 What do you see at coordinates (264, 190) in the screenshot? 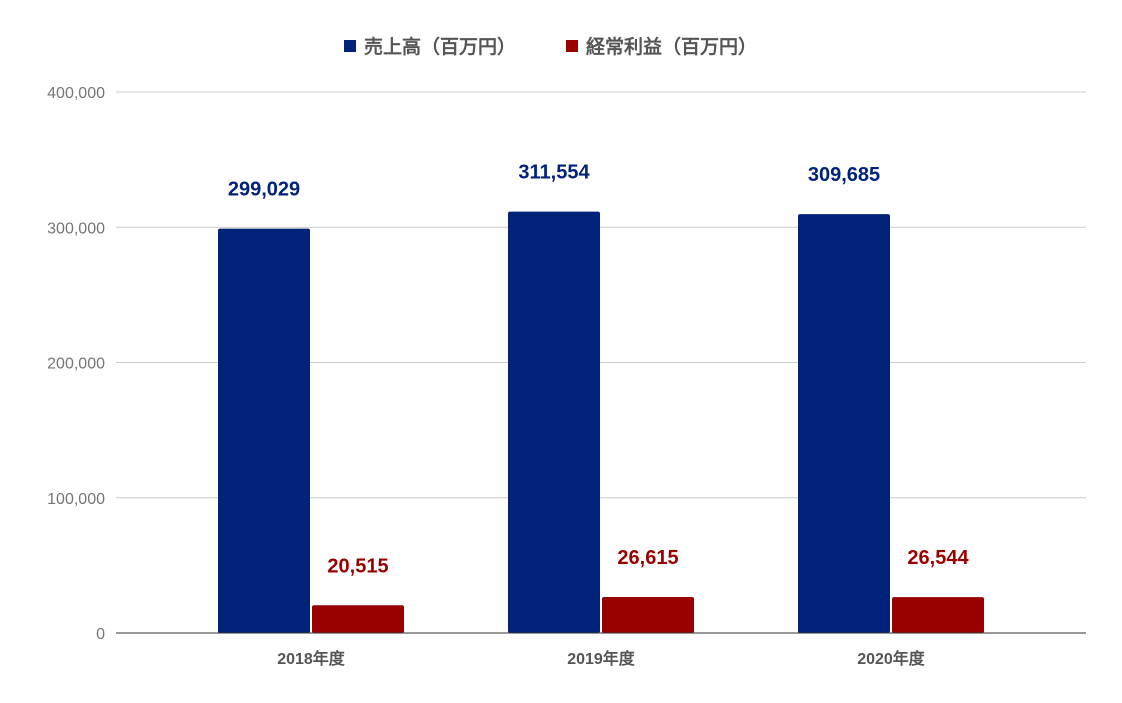
I see `data-label: 299,029` at bounding box center [264, 190].